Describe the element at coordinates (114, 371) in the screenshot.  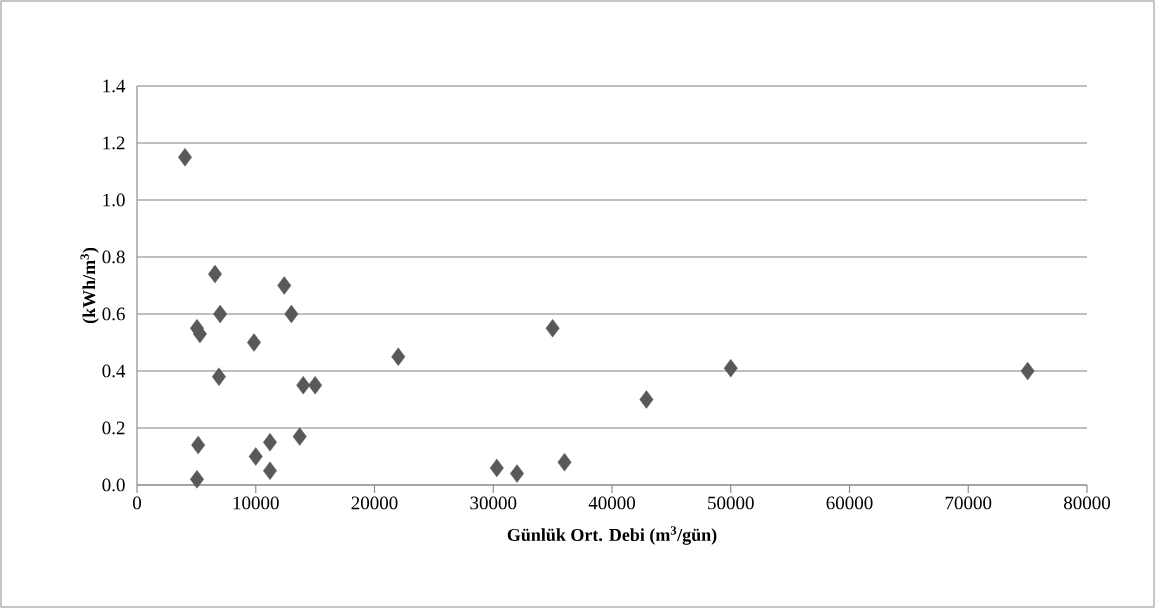
I see `y-tick-label: 0.4` at that location.